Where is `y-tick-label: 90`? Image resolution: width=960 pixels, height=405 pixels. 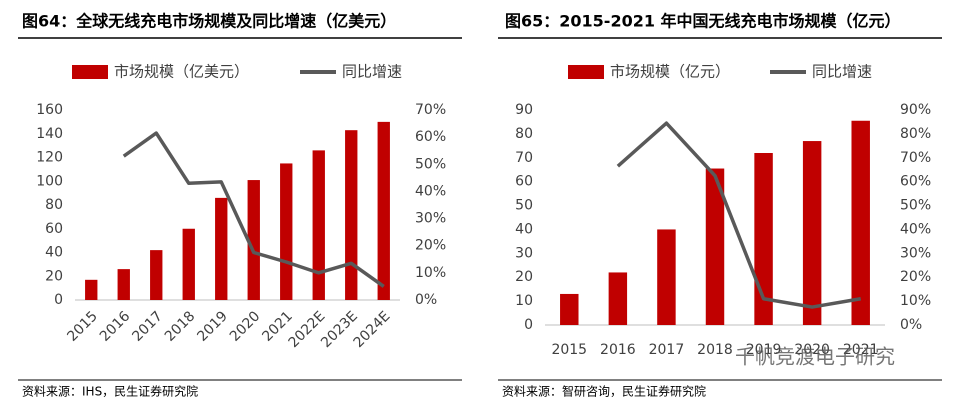
y-tick-label: 90 is located at coordinates (524, 110).